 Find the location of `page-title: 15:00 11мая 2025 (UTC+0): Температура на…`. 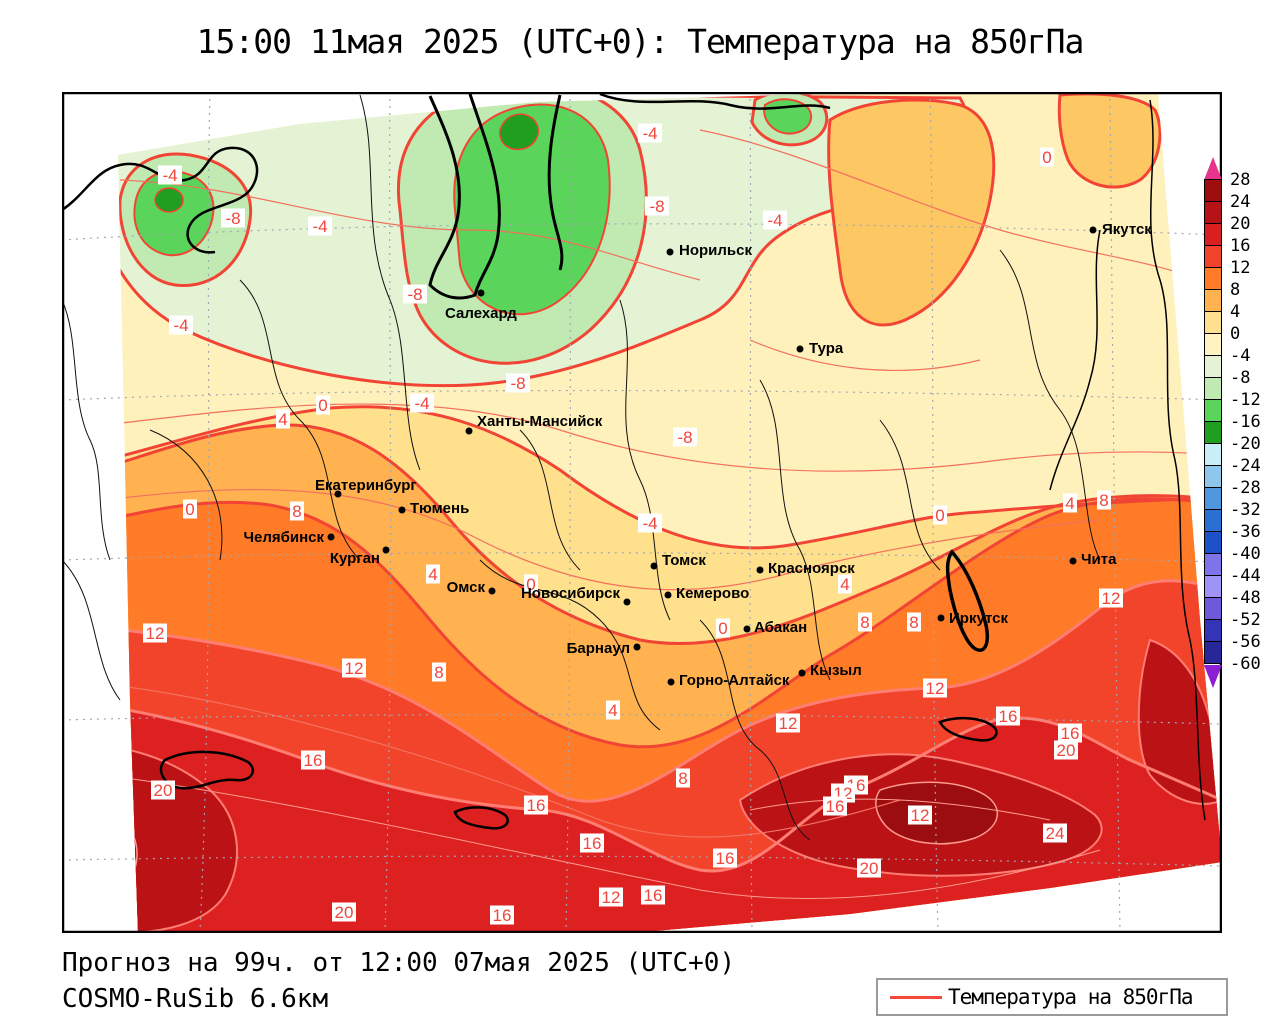

page-title: 15:00 11мая 2025 (UTC+0): Температура на… is located at coordinates (640, 41).